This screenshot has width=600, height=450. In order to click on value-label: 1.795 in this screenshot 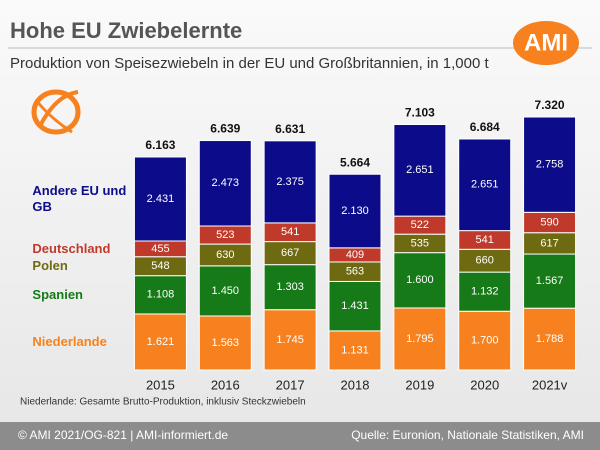, I will do `click(420, 339)`.